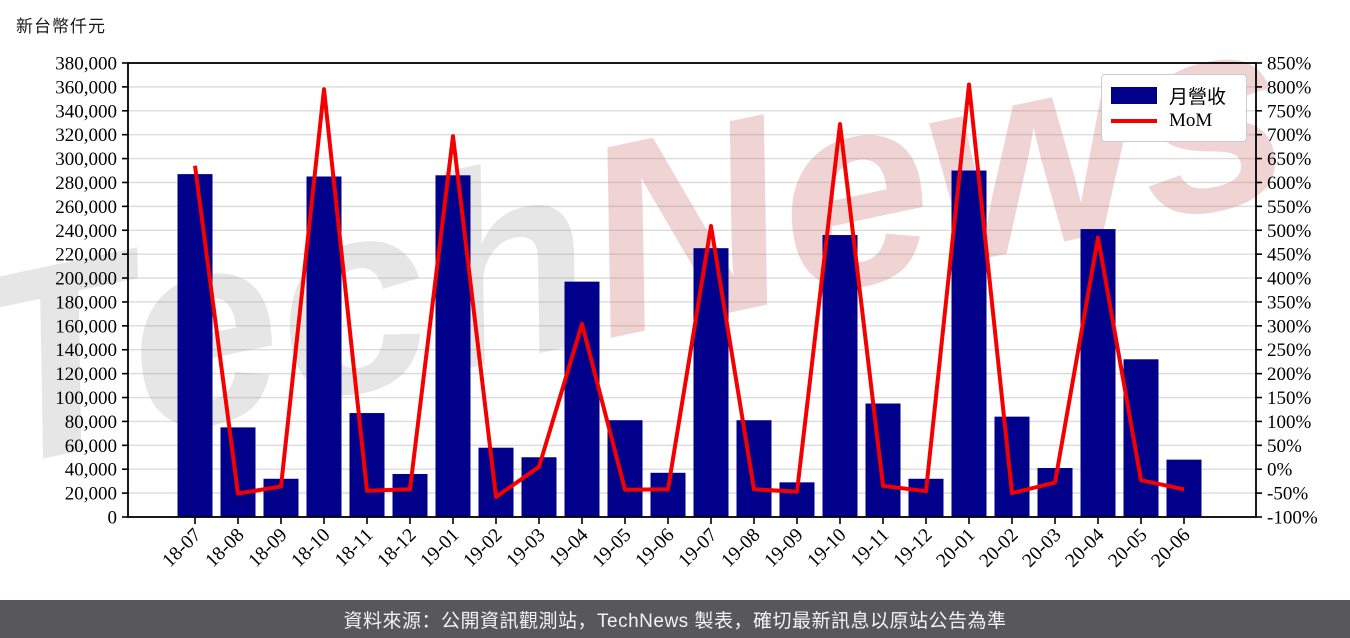  I want to click on x-axis-tick-label: 19-10, so click(827, 548).